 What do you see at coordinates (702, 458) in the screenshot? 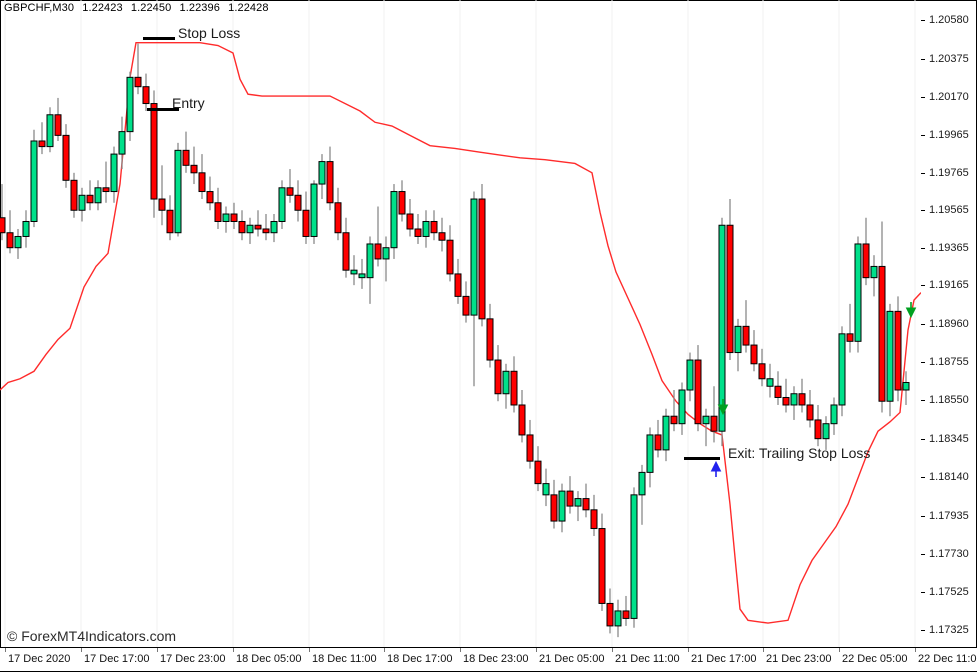
I see `exit-level-line` at bounding box center [702, 458].